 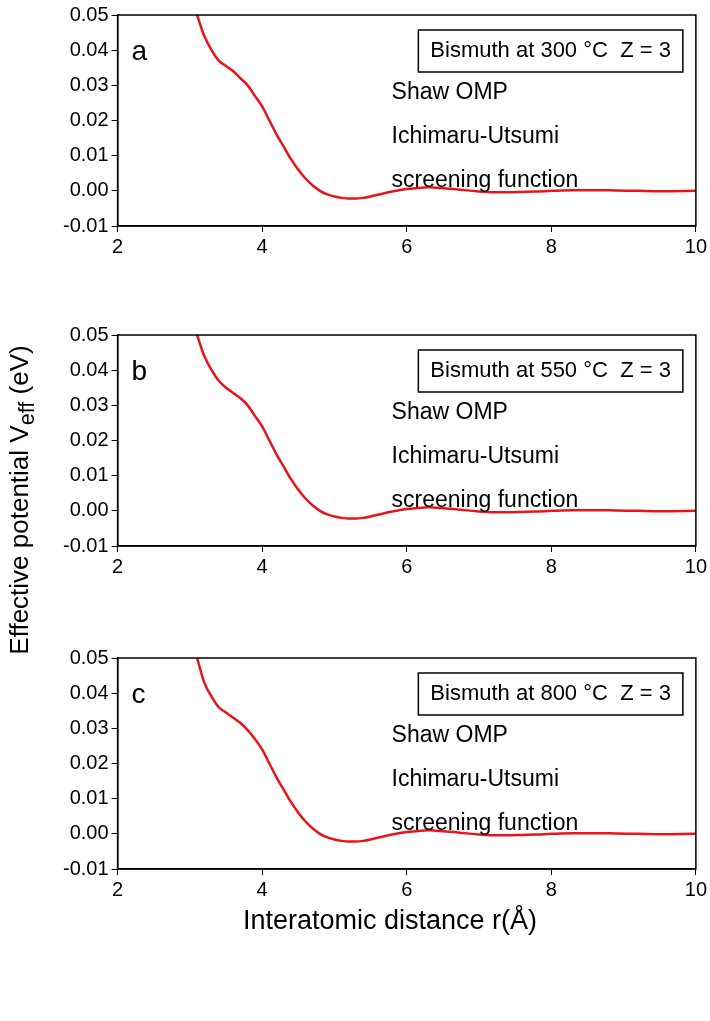 What do you see at coordinates (139, 370) in the screenshot?
I see `annotation: b` at bounding box center [139, 370].